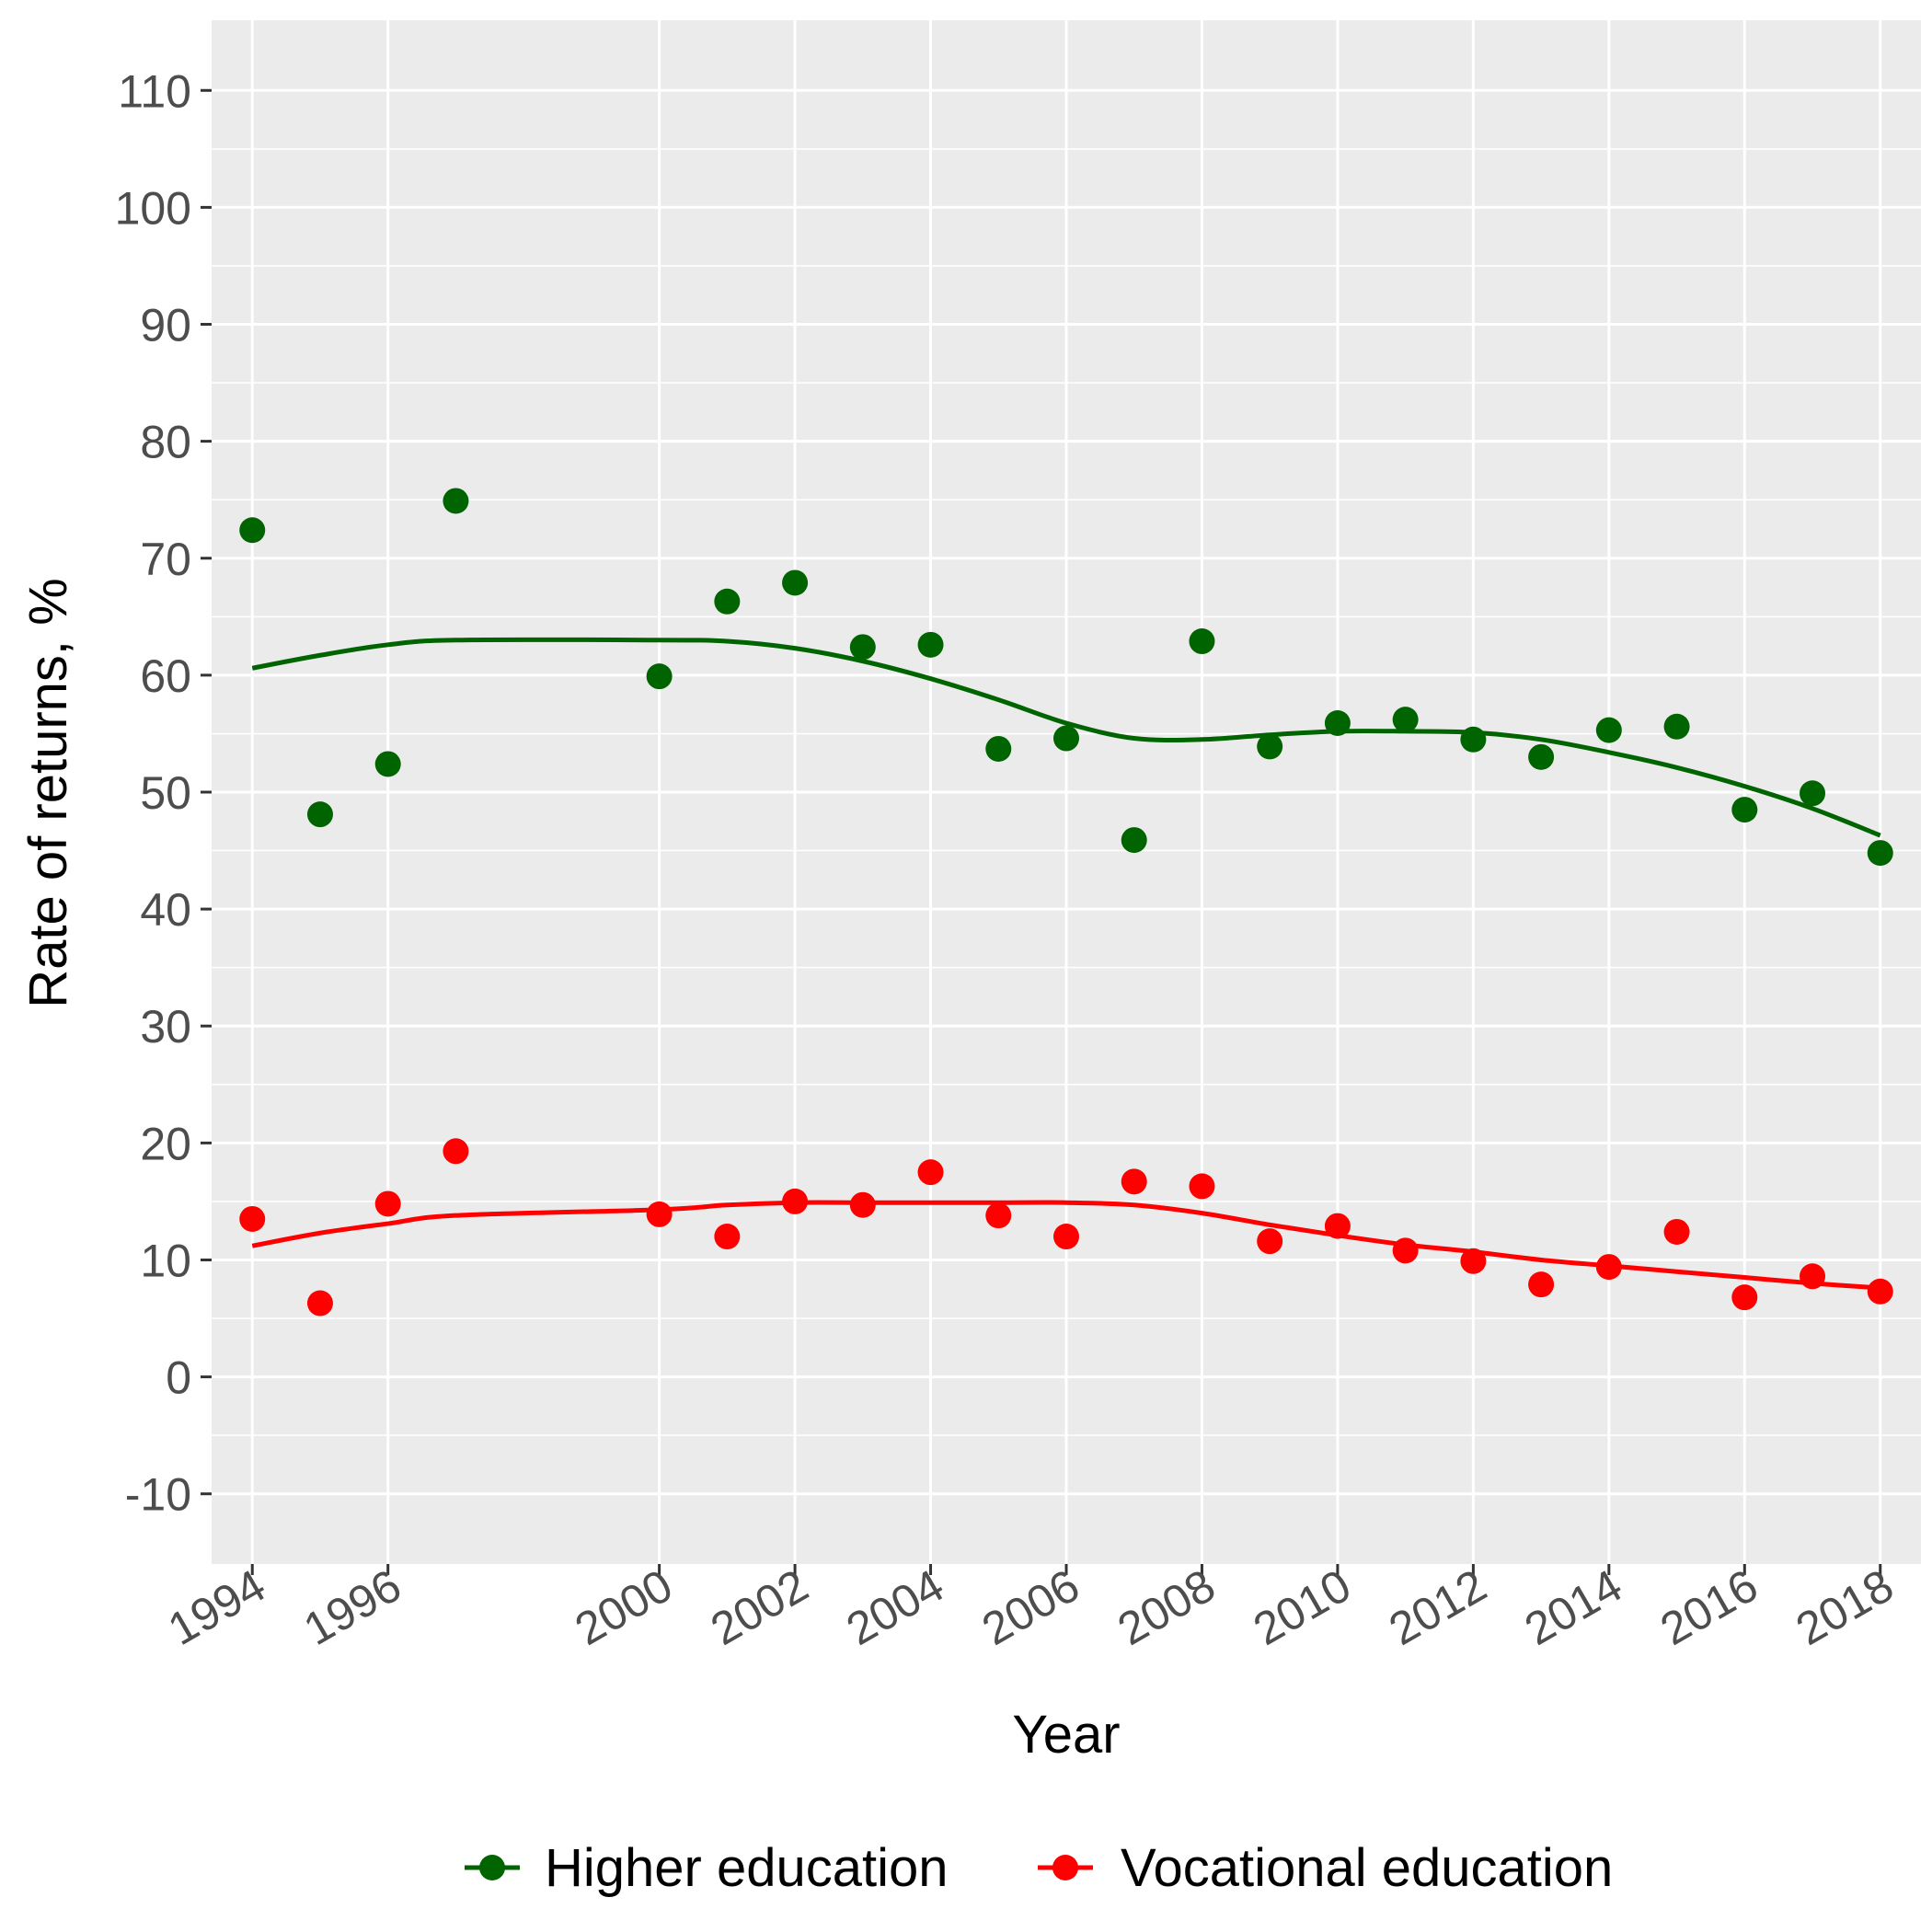 This screenshot has width=1932, height=1932. What do you see at coordinates (165, 325) in the screenshot?
I see `y-tick-label: 90` at bounding box center [165, 325].